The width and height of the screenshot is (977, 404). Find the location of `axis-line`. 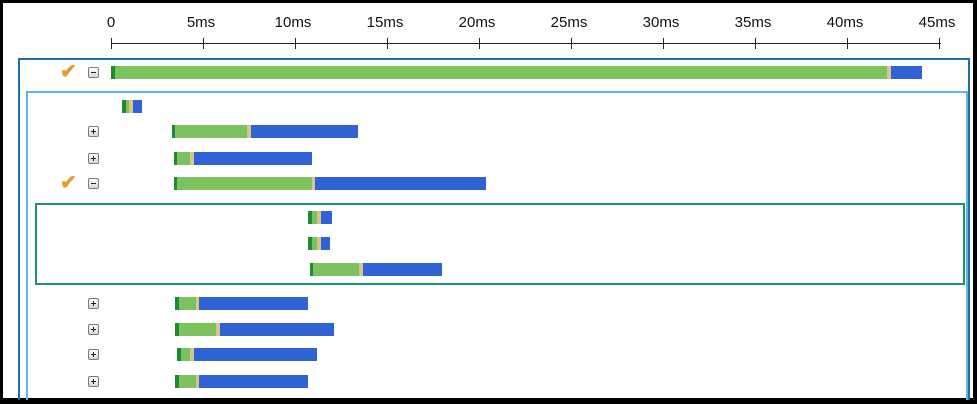

axis-line is located at coordinates (526, 43).